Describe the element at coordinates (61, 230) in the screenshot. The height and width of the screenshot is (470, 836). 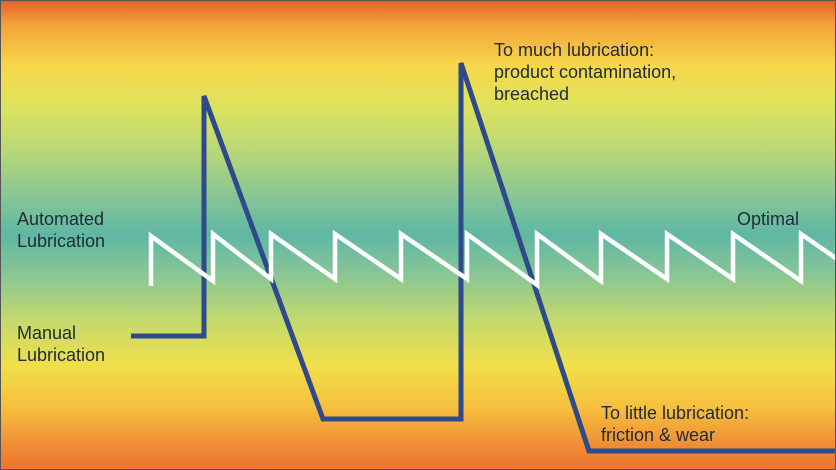
I see `automated-lubrication-label: Automated Lubrication` at that location.